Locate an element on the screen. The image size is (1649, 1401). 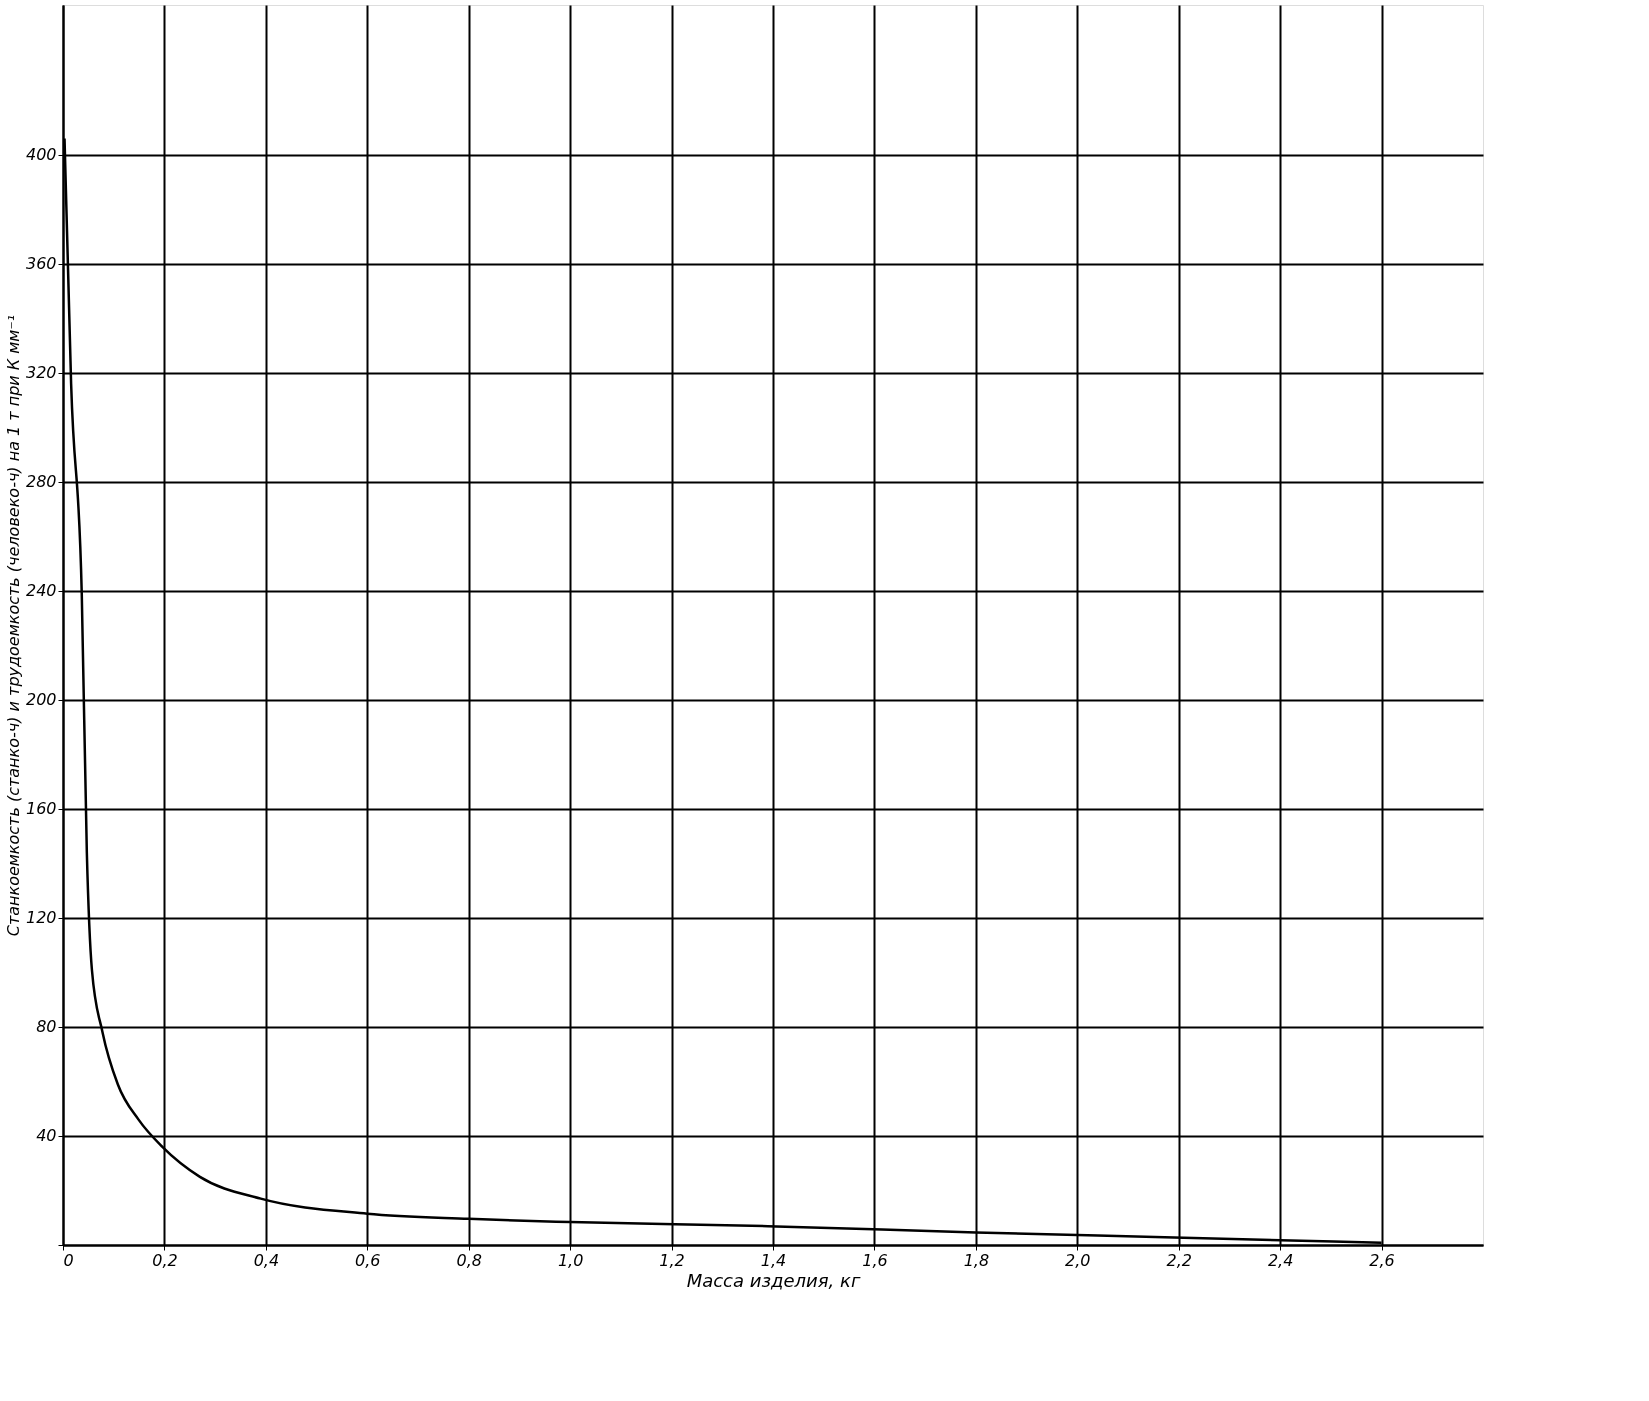
x-tick-label: 0,4 is located at coordinates (266, 1260).